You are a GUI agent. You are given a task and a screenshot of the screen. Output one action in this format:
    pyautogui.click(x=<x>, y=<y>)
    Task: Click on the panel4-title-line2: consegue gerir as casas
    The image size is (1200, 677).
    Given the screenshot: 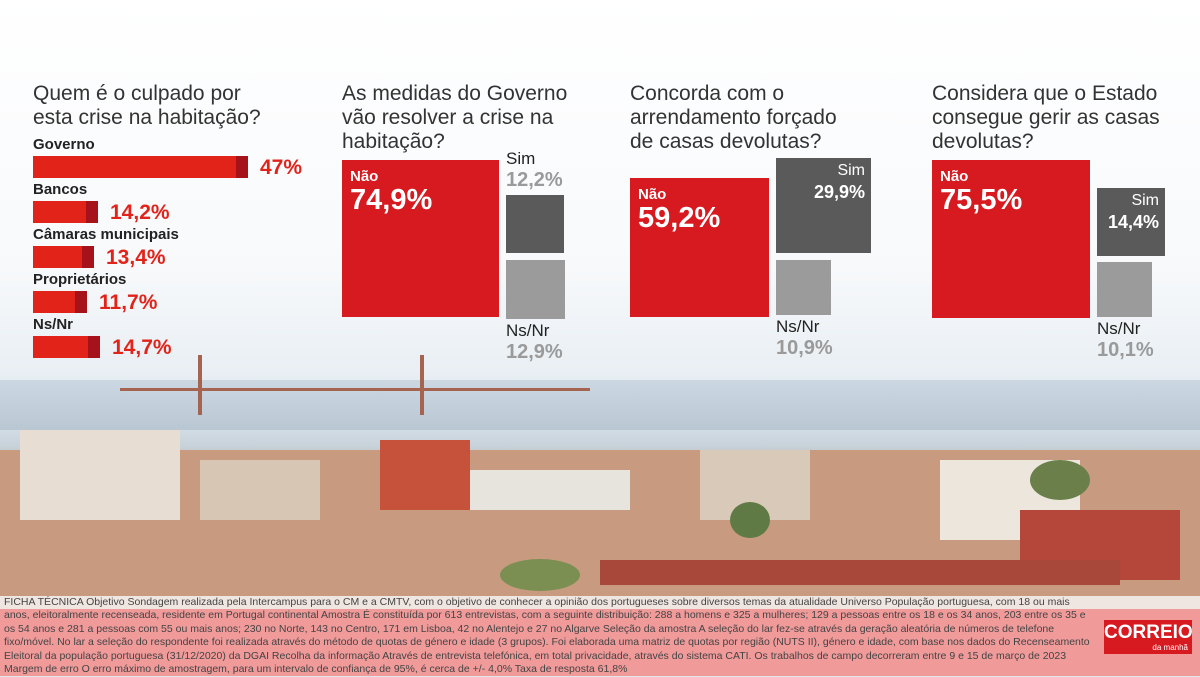 What is the action you would take?
    pyautogui.click(x=1046, y=117)
    